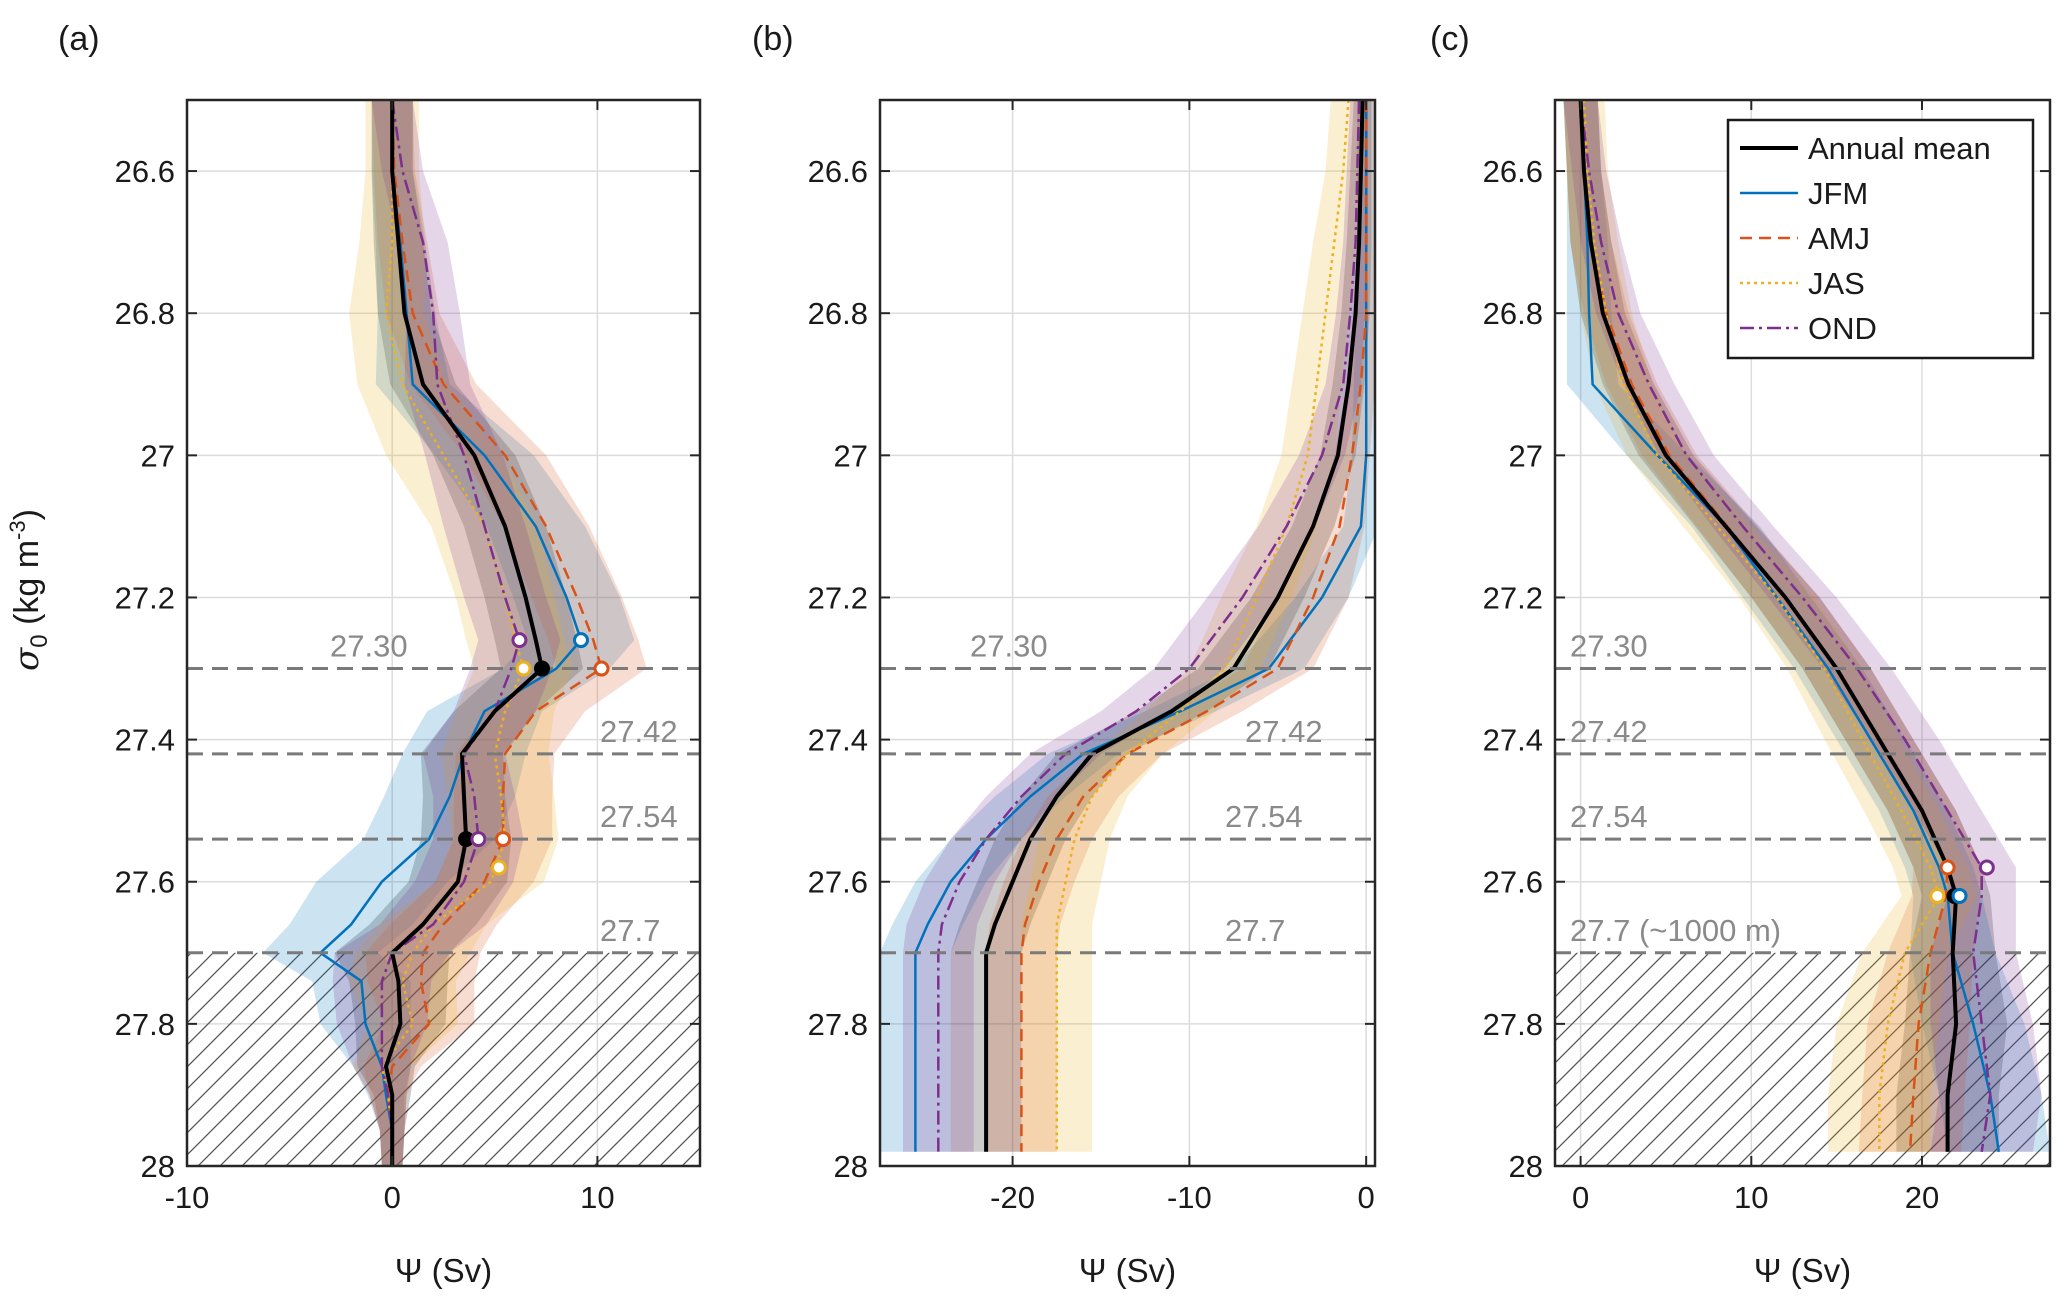 This screenshot has width=2067, height=1308. I want to click on x-tick-label: 20, so click(1922, 1197).